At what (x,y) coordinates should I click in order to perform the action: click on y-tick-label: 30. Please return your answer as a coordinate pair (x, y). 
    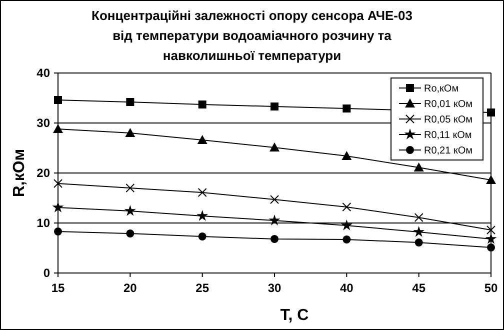
    Looking at the image, I should click on (43, 123).